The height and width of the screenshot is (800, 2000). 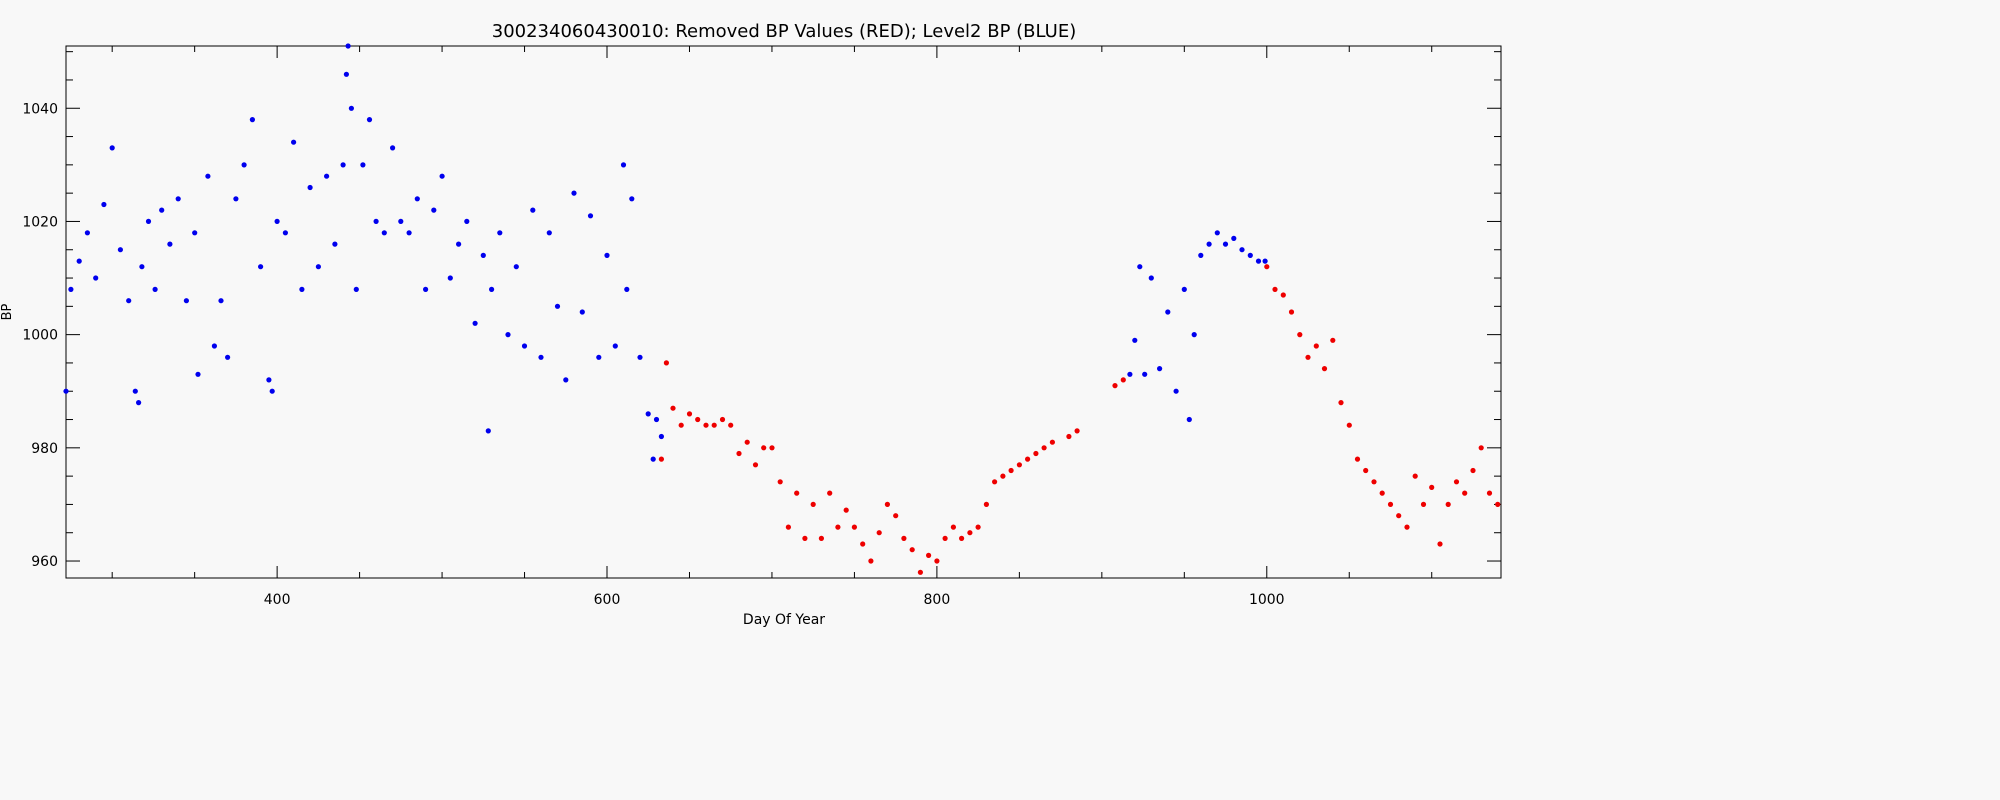 What do you see at coordinates (277, 600) in the screenshot?
I see `x-tick-label: 400` at bounding box center [277, 600].